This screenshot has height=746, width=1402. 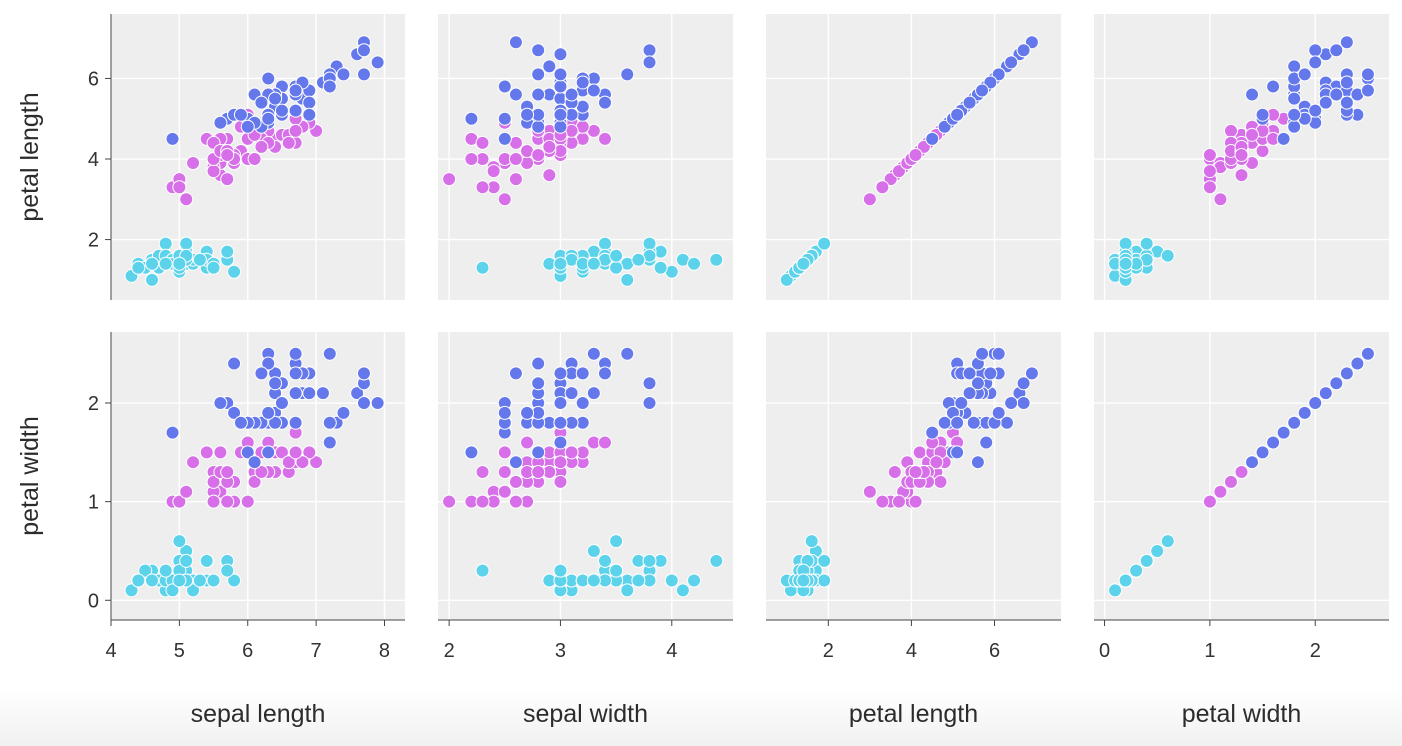 What do you see at coordinates (1104, 651) in the screenshot?
I see `x-tick-label: 0` at bounding box center [1104, 651].